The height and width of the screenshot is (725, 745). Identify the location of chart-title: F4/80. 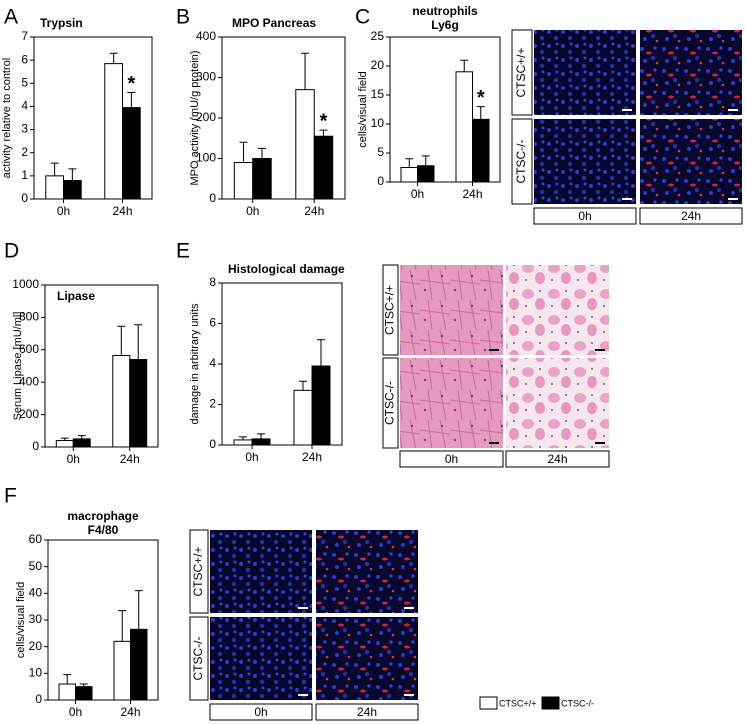
(103, 530).